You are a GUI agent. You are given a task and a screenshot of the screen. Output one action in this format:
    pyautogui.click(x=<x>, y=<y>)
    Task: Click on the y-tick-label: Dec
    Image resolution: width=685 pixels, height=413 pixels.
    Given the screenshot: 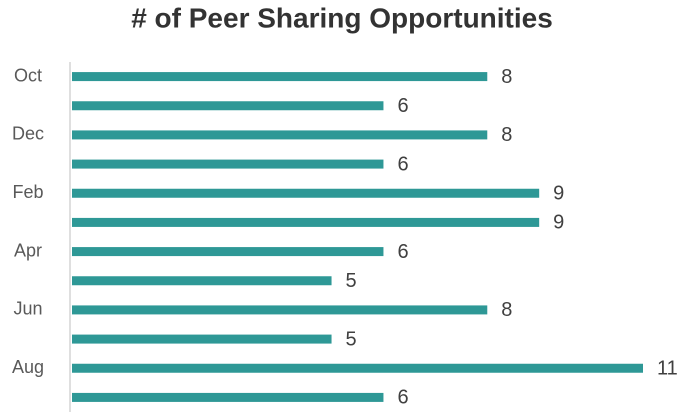 What is the action you would take?
    pyautogui.click(x=28, y=134)
    